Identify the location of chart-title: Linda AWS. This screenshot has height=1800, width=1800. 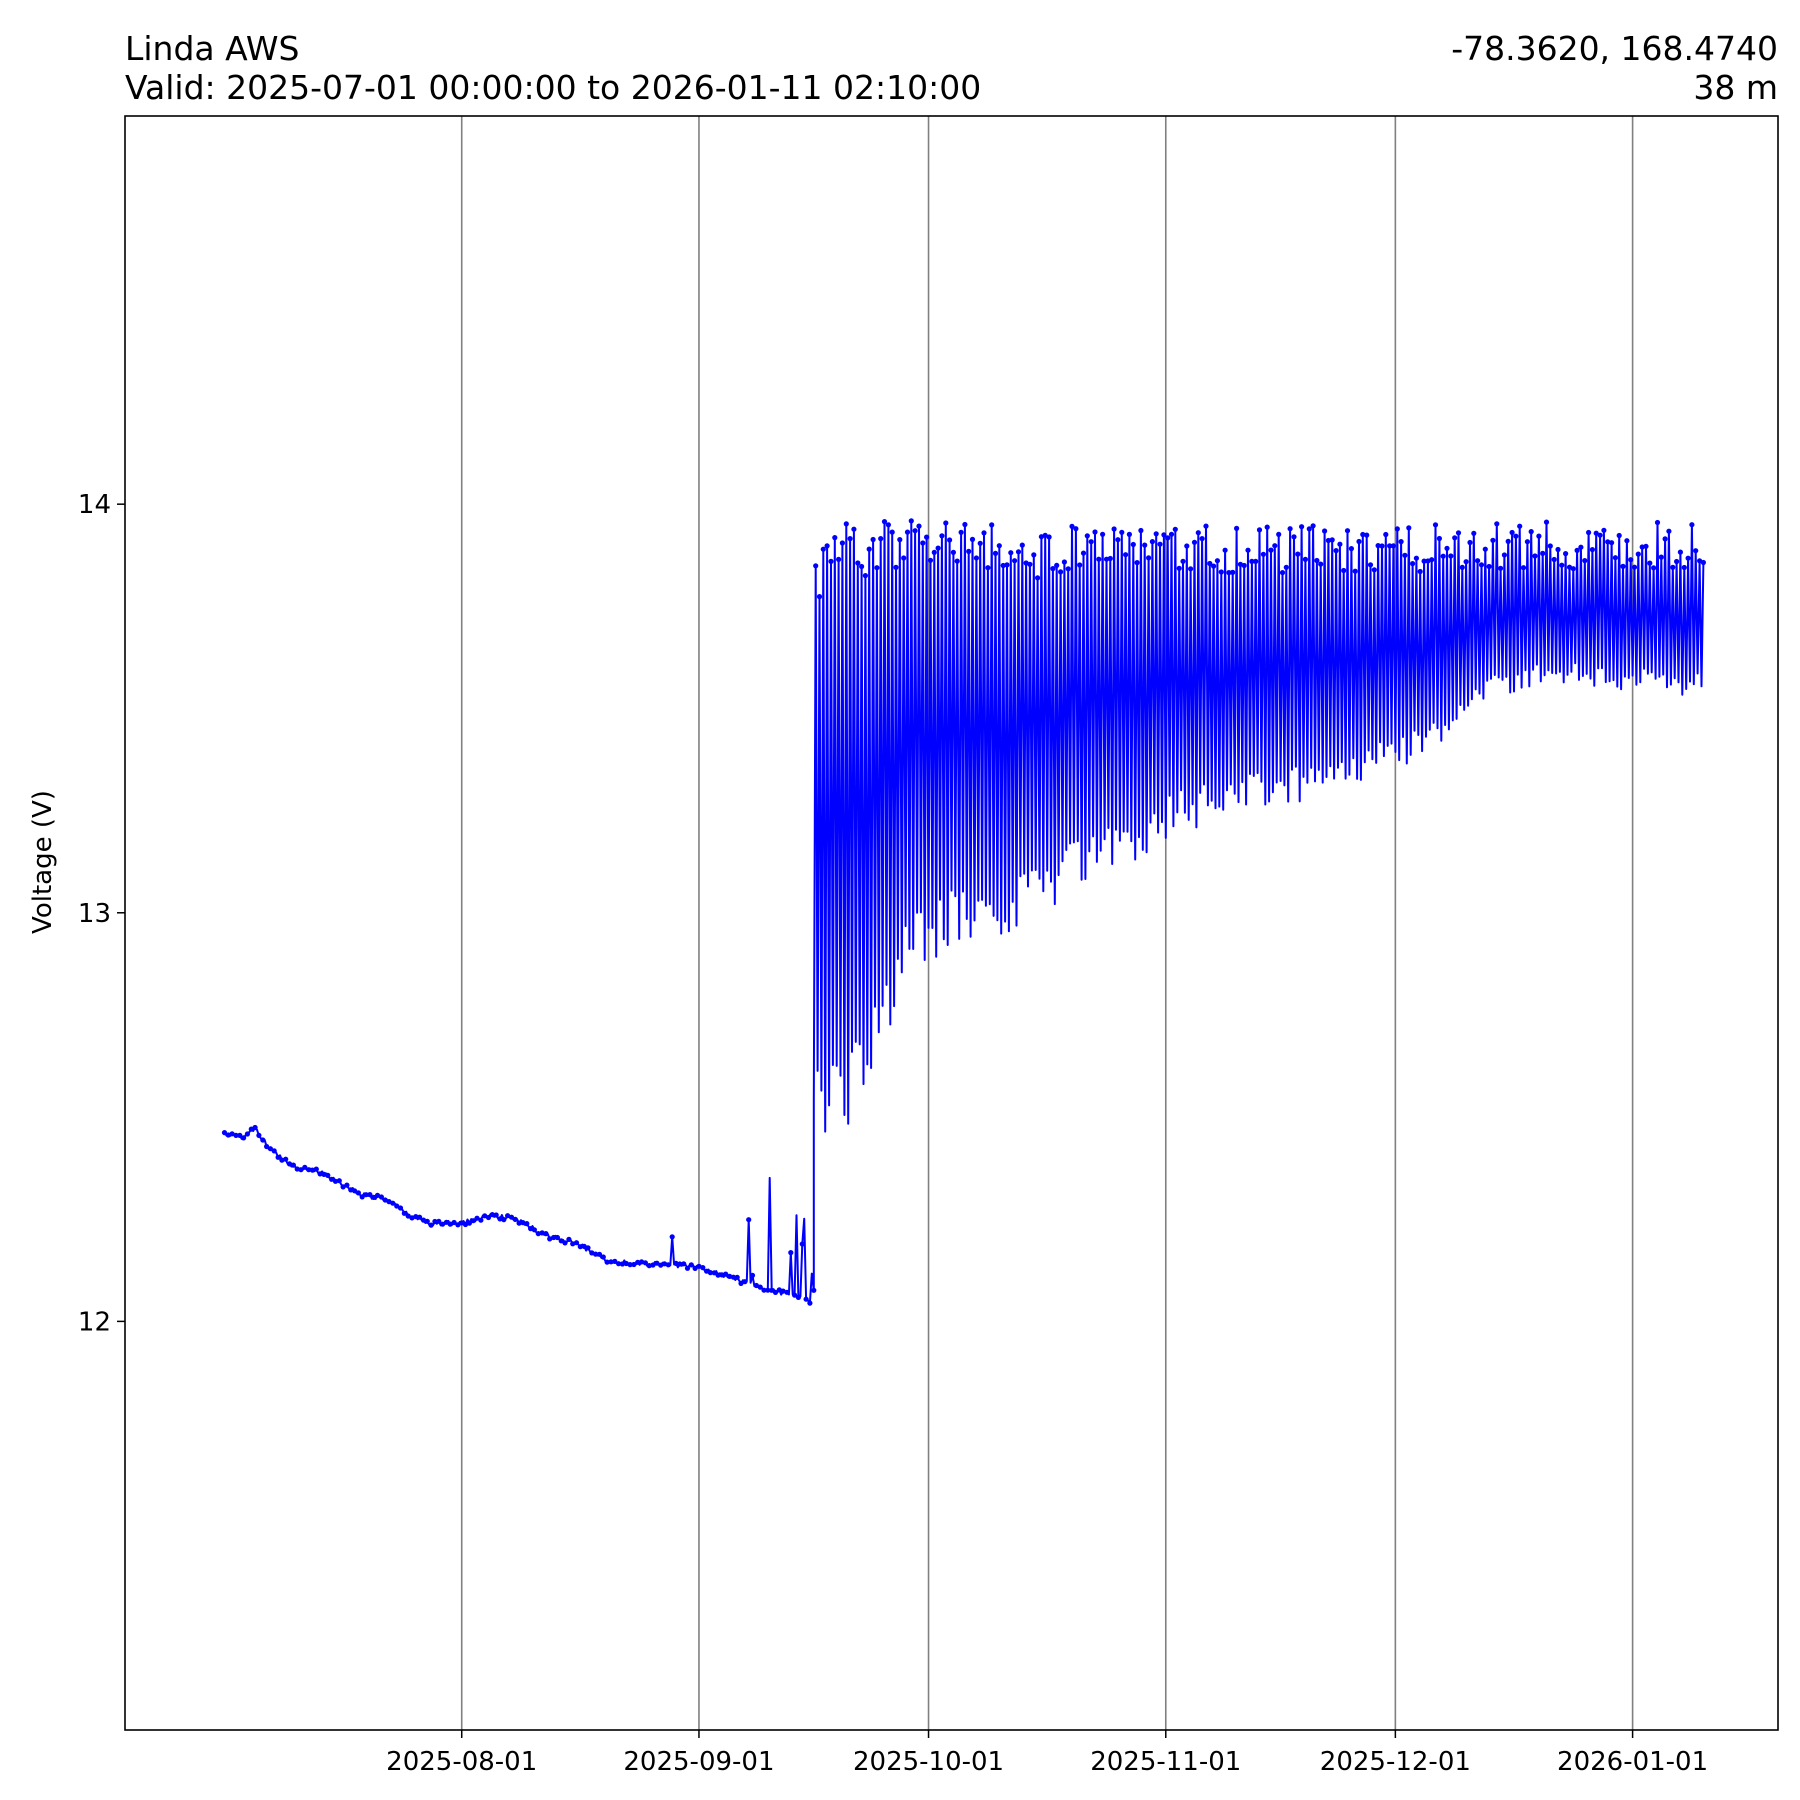
(212, 48).